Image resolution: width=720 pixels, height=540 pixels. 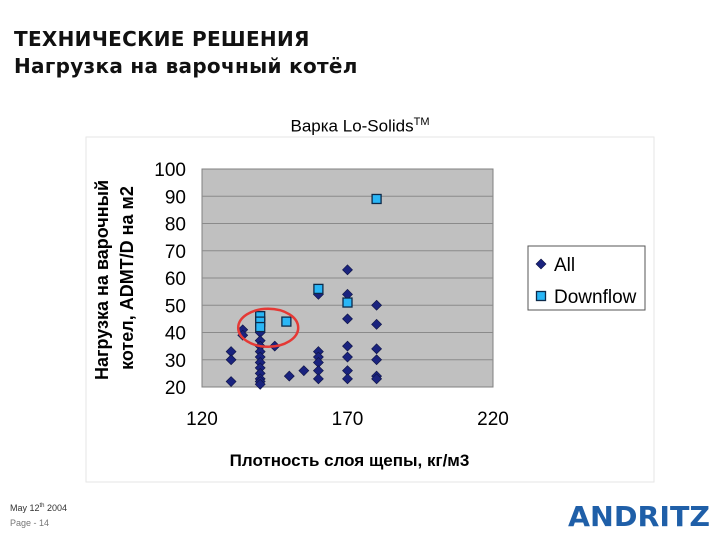 What do you see at coordinates (541, 296) in the screenshot?
I see `legend-marker-downflow` at bounding box center [541, 296].